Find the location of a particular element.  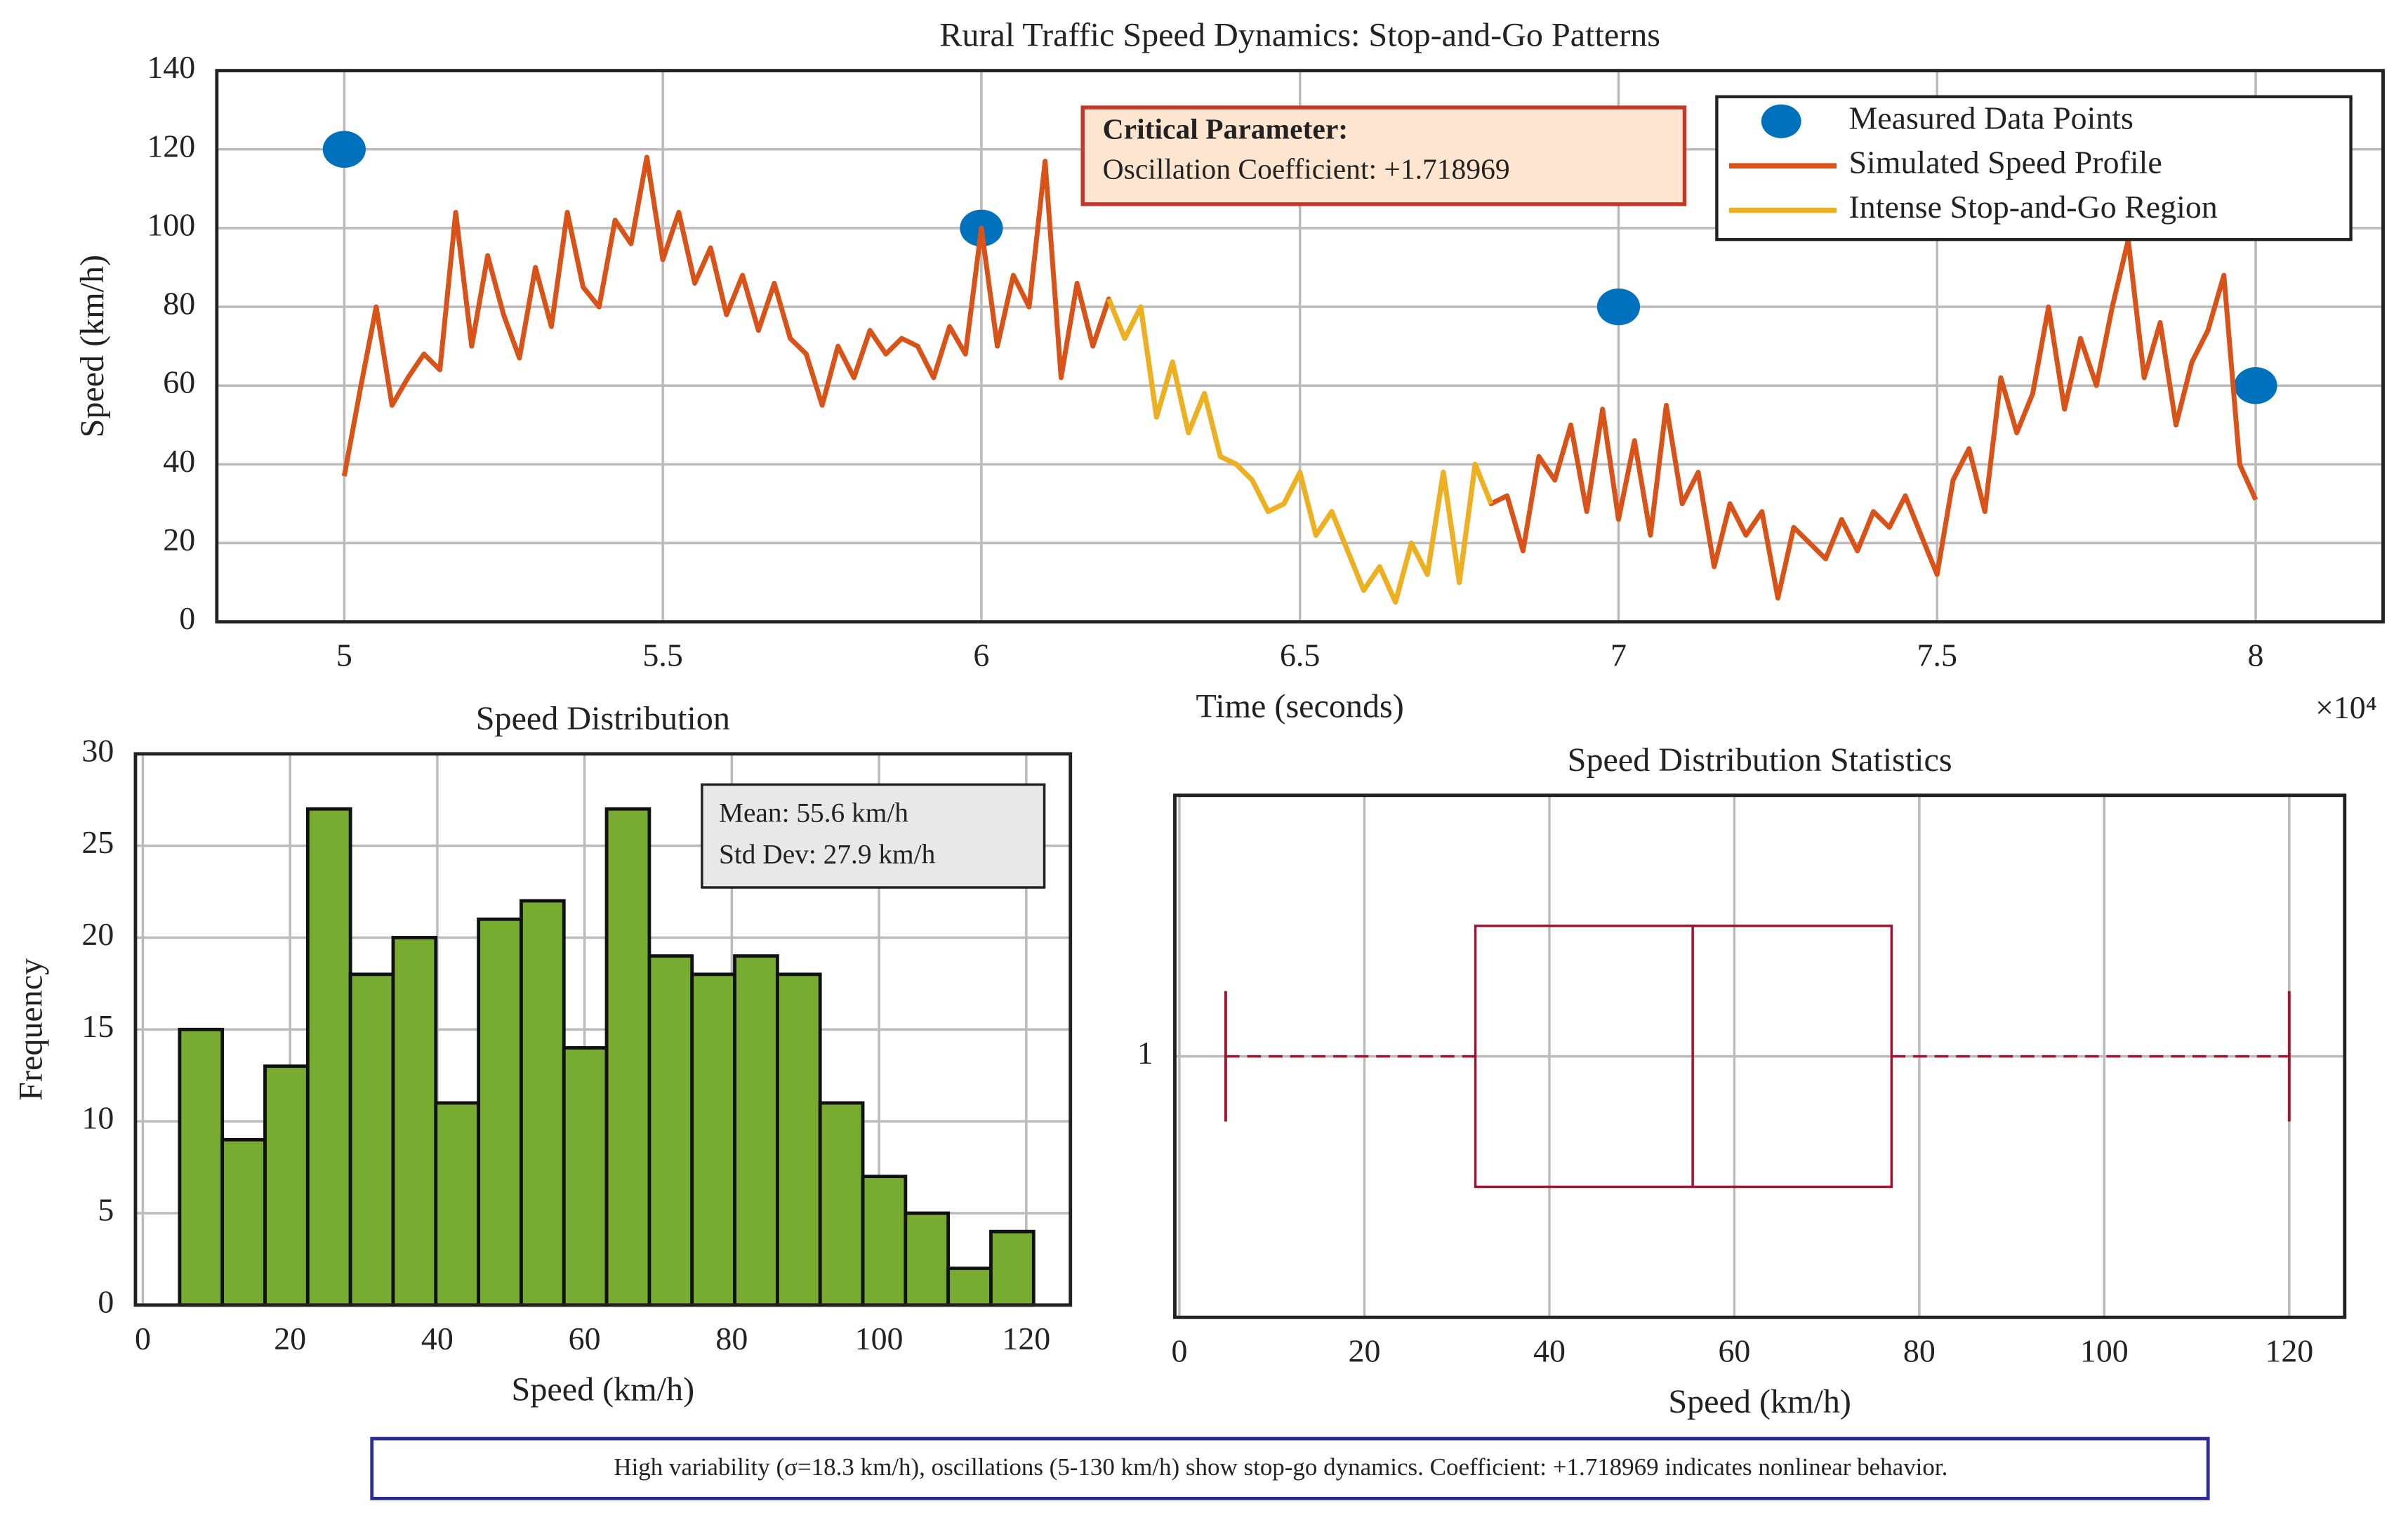

annotation-text: Mean: 55.6 km/h is located at coordinates (813, 812).